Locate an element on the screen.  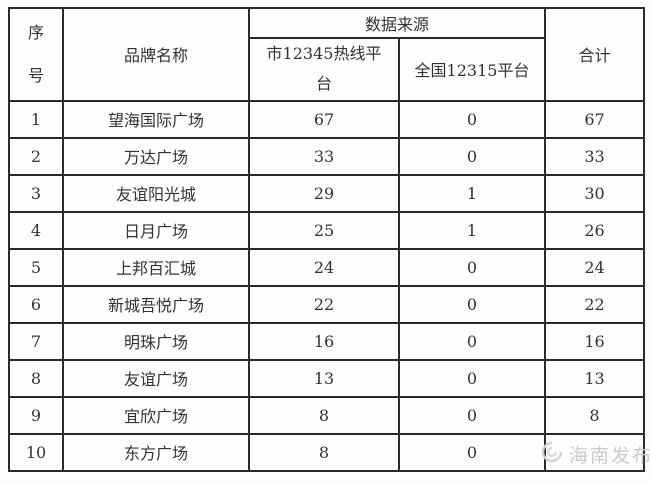
cell-total-count: 13 is located at coordinates (595, 378).